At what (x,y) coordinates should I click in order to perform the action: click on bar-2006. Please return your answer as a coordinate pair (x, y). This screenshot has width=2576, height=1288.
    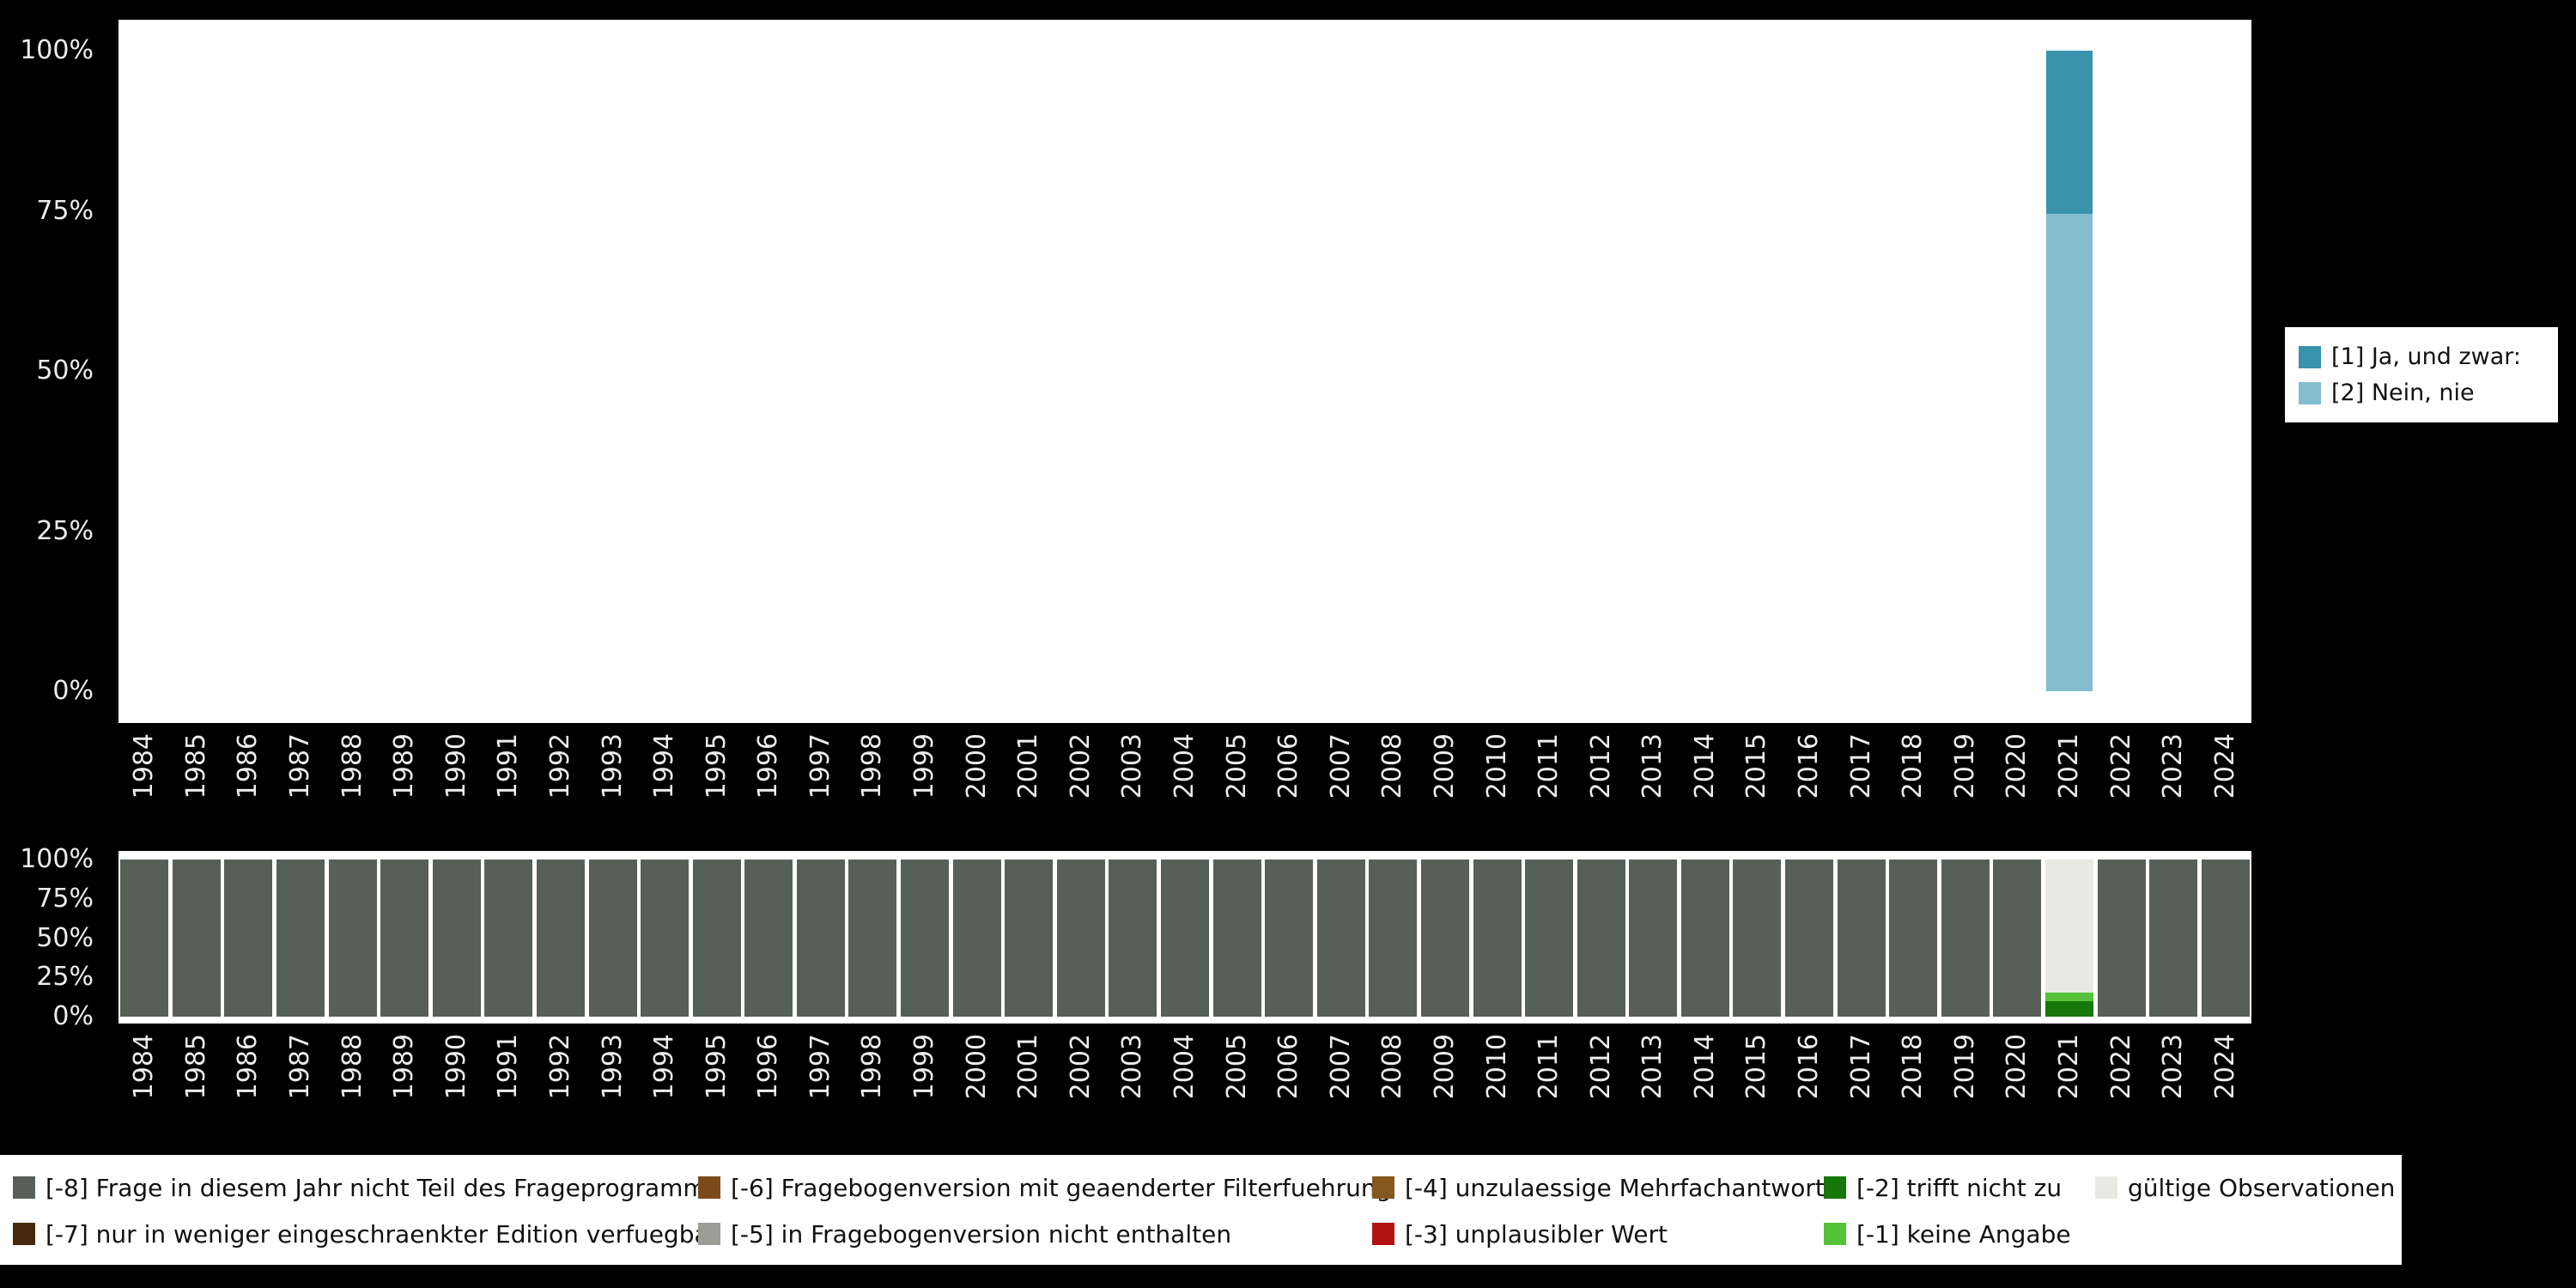
    Looking at the image, I should click on (1290, 939).